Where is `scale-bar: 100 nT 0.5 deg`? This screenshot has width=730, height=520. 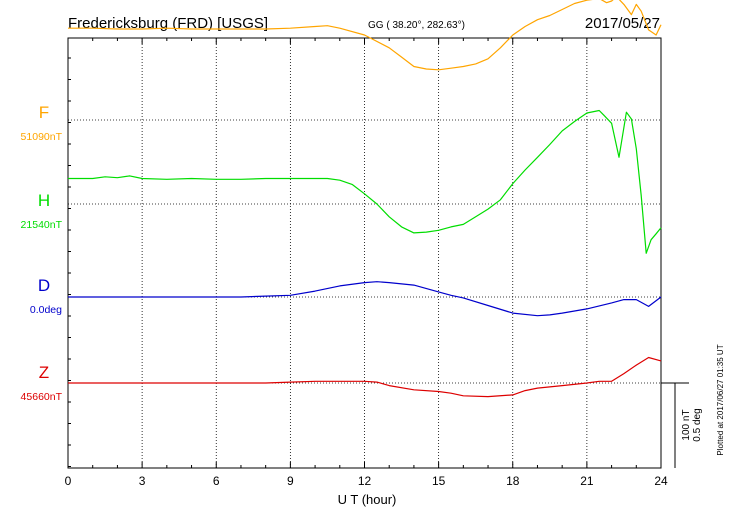
scale-bar: 100 nT 0.5 deg is located at coordinates (682, 425).